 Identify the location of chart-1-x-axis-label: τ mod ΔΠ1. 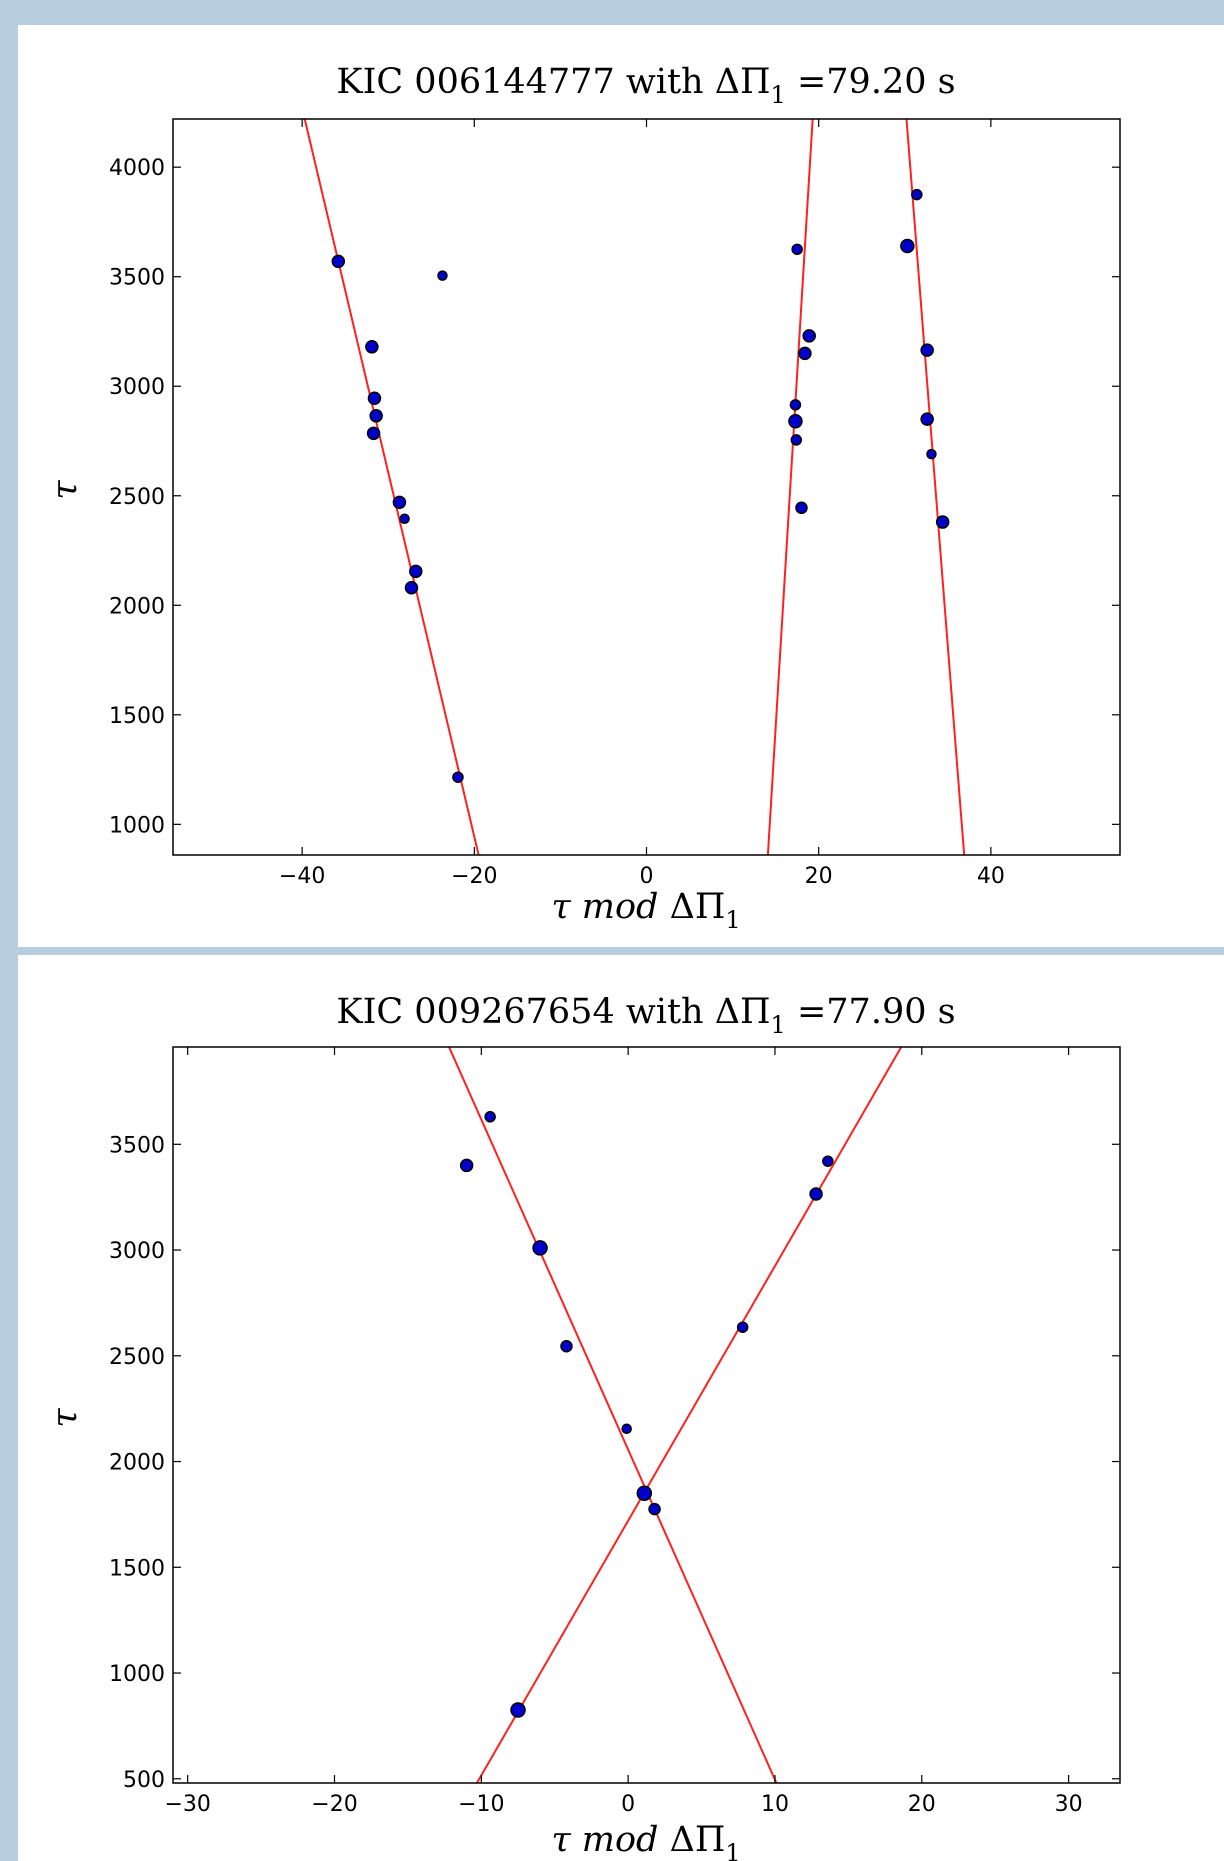
(645, 910).